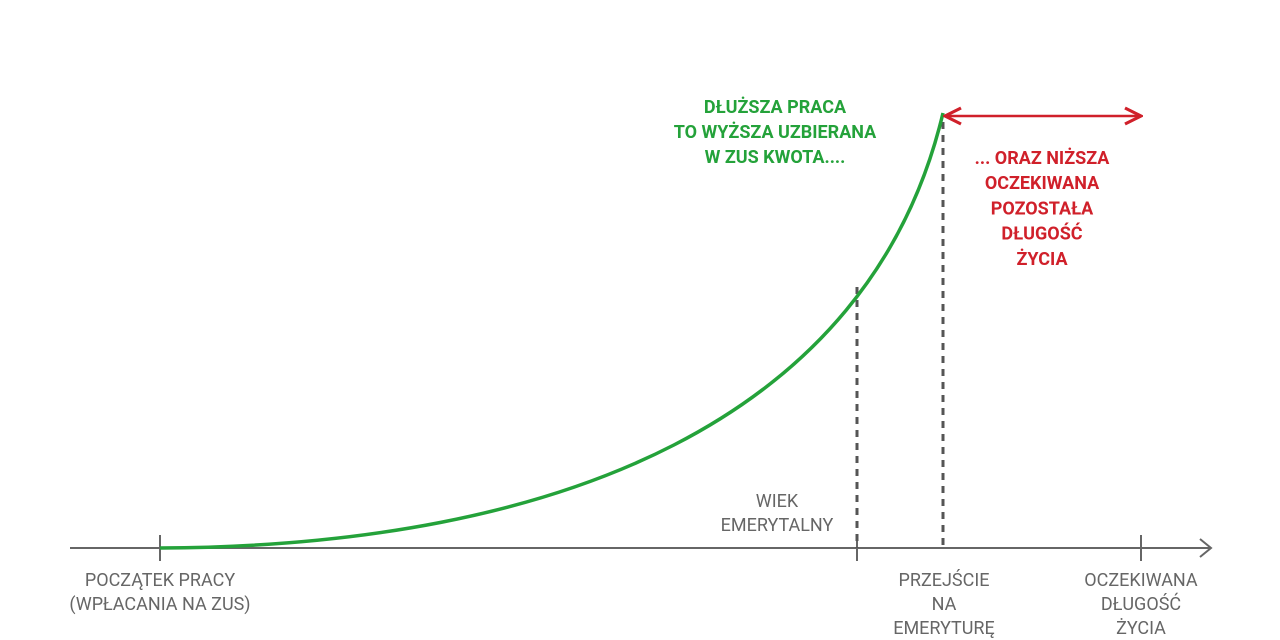 Image resolution: width=1280 pixels, height=640 pixels. Describe the element at coordinates (775, 132) in the screenshot. I see `growth-note: TO WYŻSZA UZBIERANA` at that location.